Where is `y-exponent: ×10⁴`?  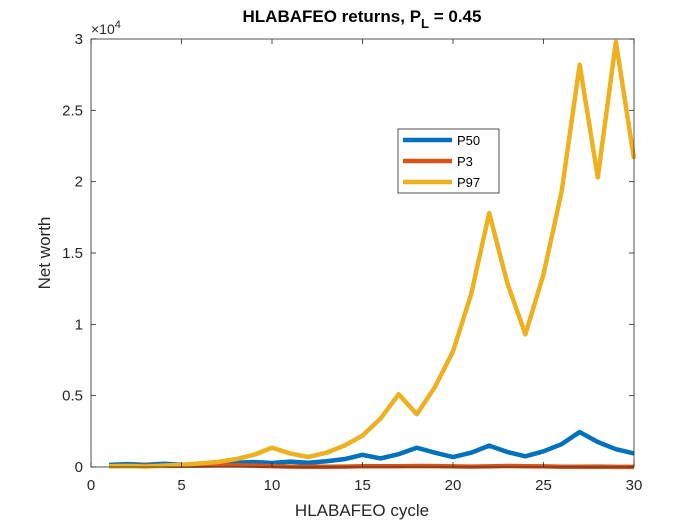 y-exponent: ×10⁴ is located at coordinates (106, 28).